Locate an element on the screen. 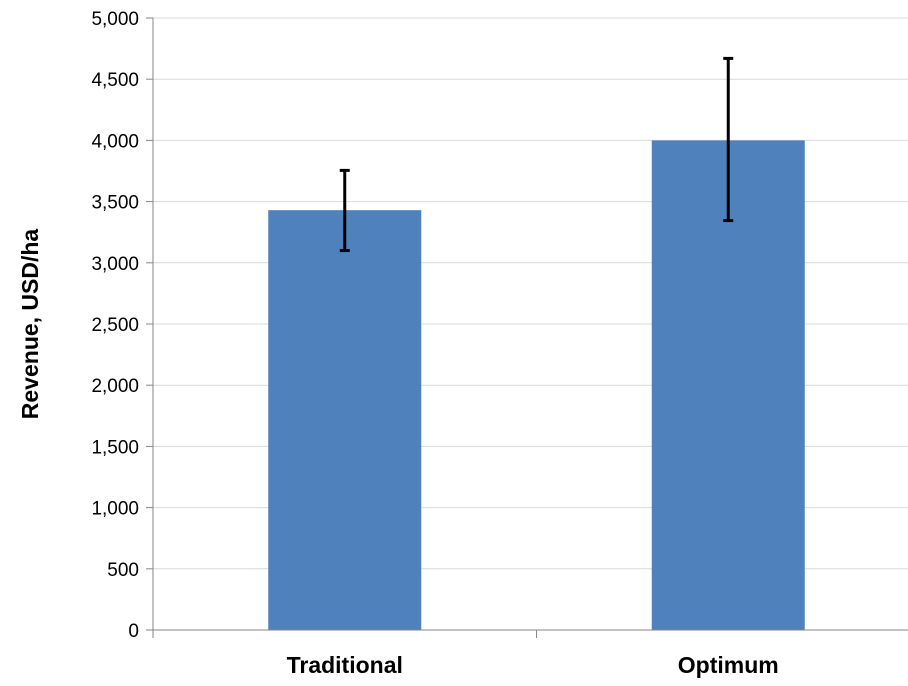  y-tick-label: 1,500 is located at coordinates (115, 447).